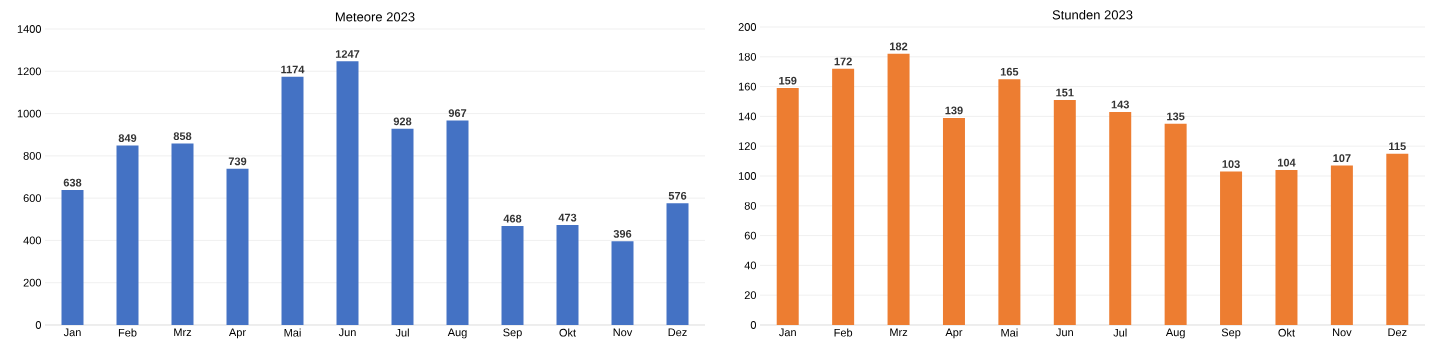 The height and width of the screenshot is (359, 1437). I want to click on data-label: 139, so click(954, 110).